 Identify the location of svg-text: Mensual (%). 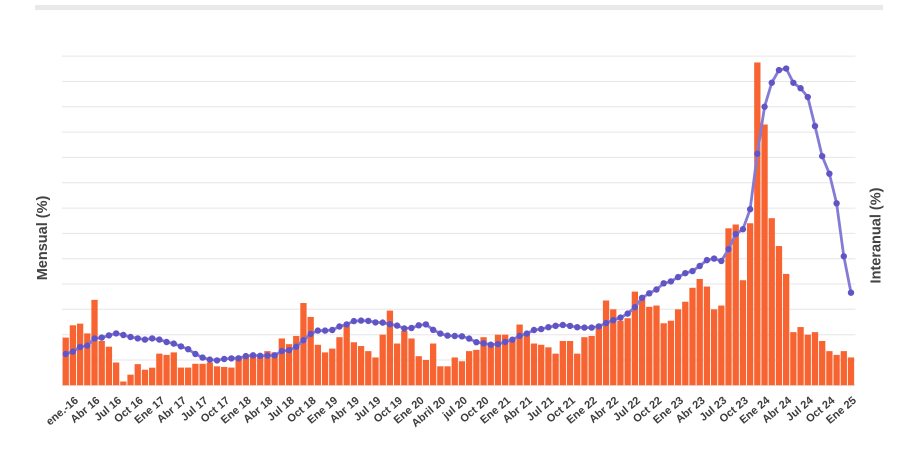
(43, 238).